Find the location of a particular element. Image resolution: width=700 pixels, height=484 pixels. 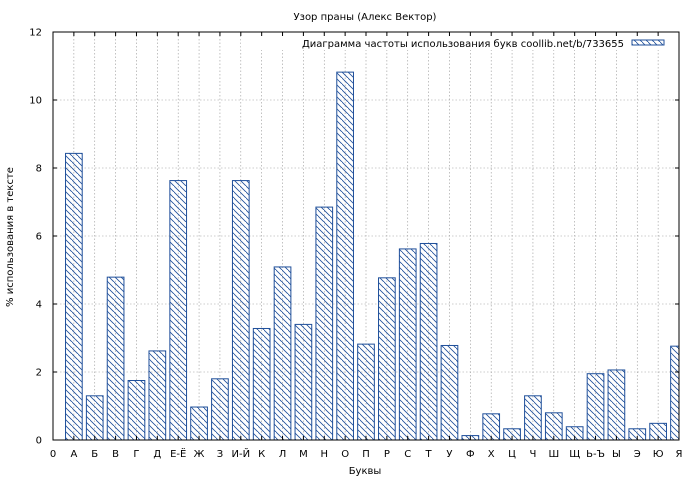

x-tick-label: Ж is located at coordinates (199, 454).